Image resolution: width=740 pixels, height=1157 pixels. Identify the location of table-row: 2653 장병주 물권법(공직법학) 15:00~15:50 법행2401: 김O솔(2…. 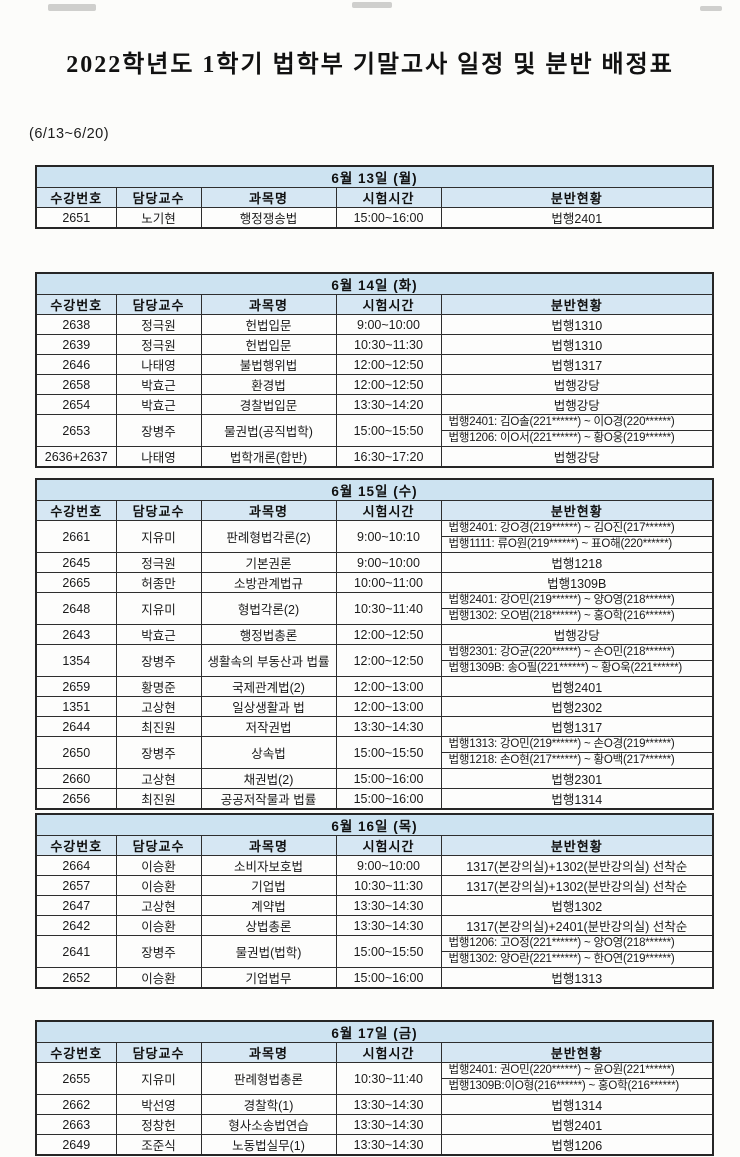
(374, 430).